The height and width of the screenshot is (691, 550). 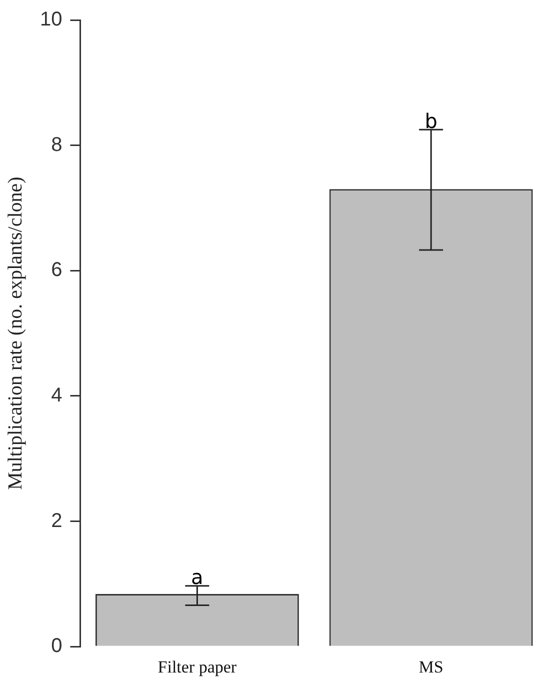 I want to click on x-tick-label: Filter paper, so click(x=197, y=666).